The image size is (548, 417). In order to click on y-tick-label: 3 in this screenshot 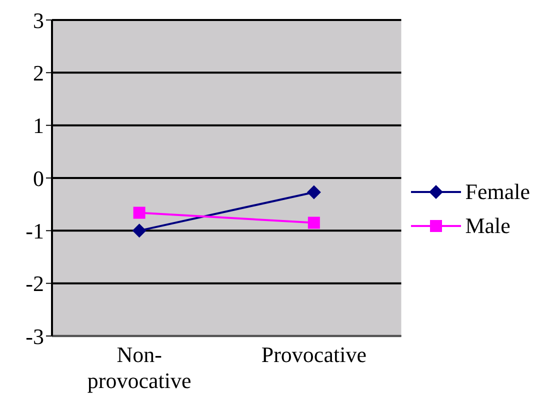, I will do `click(38, 20)`.